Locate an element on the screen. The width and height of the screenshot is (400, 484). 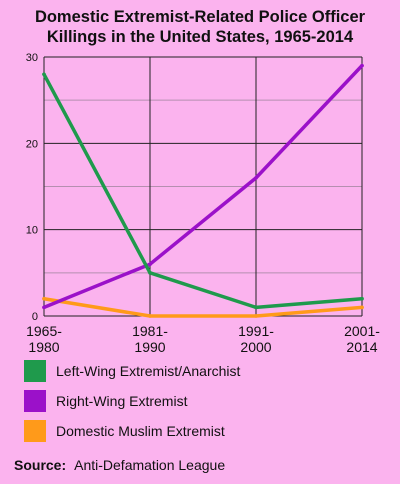
chart-title-line-2: Killings in the United States, 1965-2014 is located at coordinates (200, 37).